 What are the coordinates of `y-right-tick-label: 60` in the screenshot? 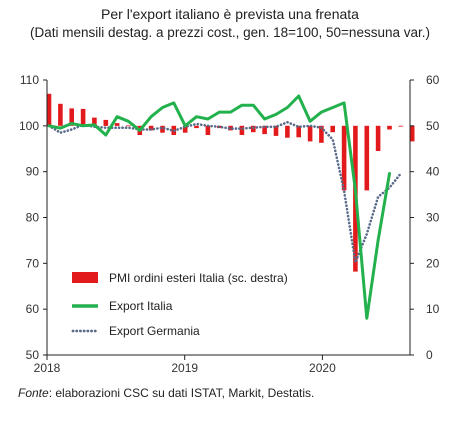 It's located at (433, 80).